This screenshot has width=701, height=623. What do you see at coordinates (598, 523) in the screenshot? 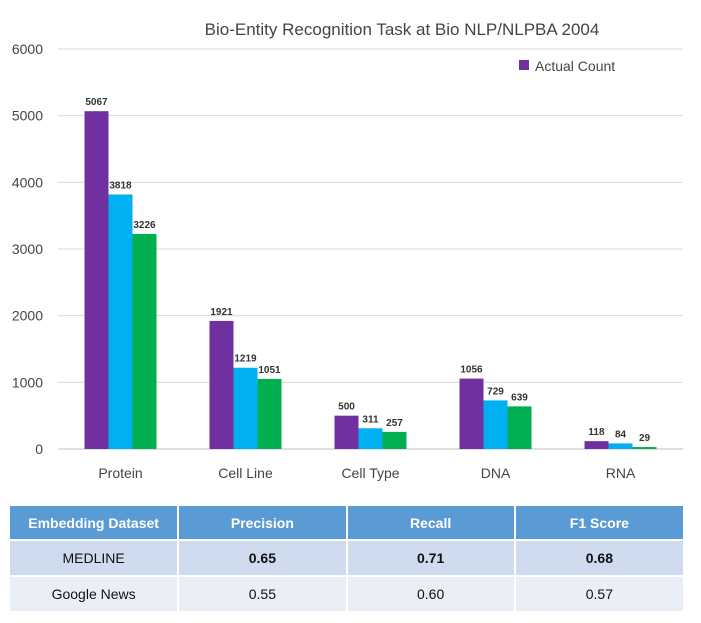
I see `header-f1-score: F1 Score` at bounding box center [598, 523].